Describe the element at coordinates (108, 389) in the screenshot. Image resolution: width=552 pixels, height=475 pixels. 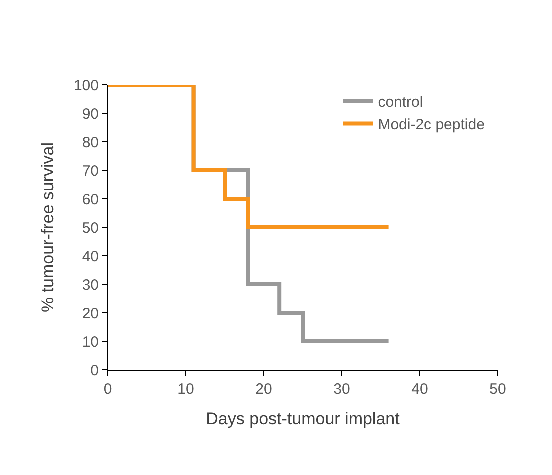
I see `x-tick-label: 0` at that location.